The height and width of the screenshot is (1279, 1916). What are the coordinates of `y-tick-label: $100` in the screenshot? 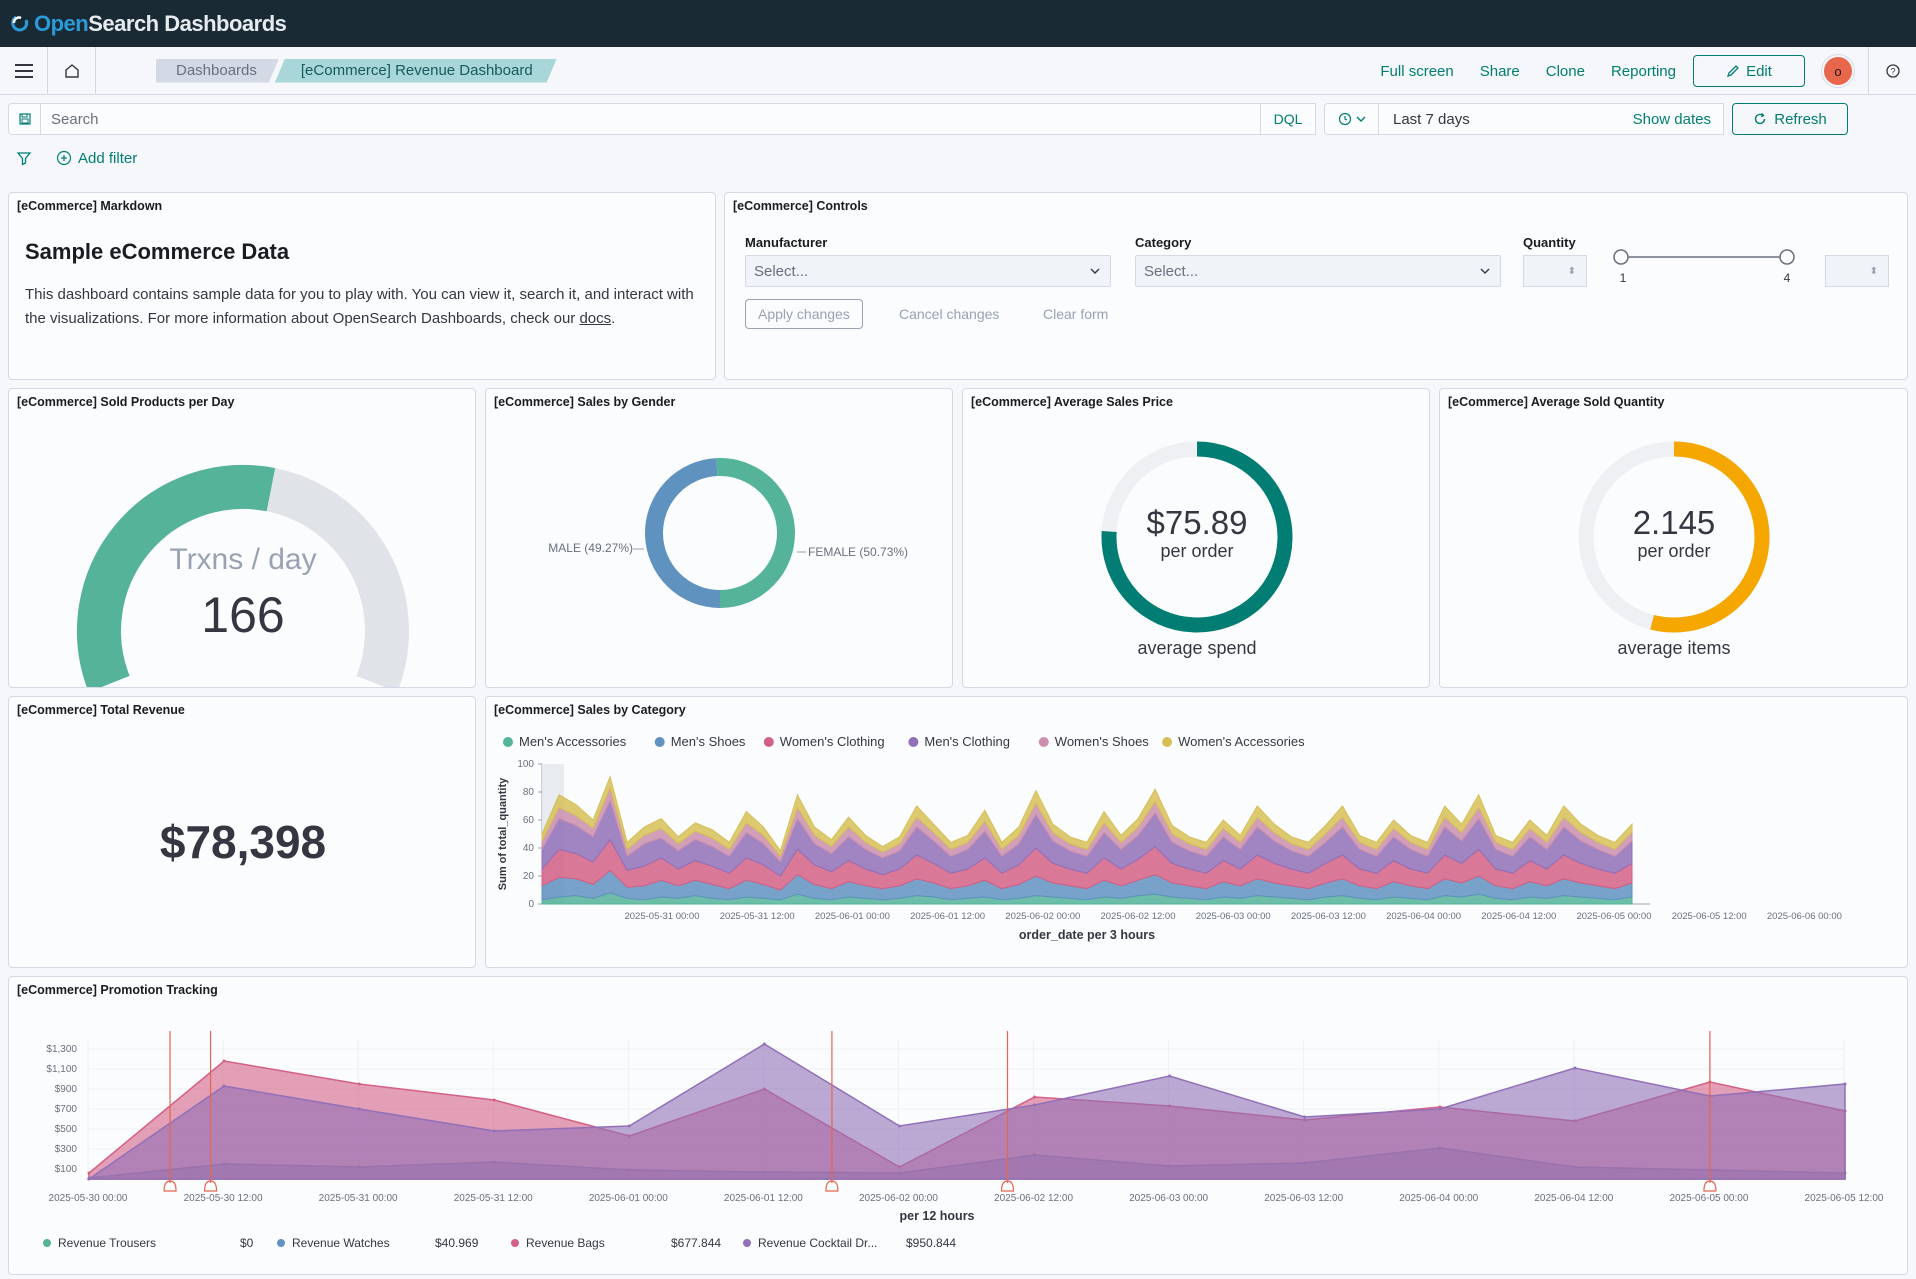 It's located at (66, 1169).